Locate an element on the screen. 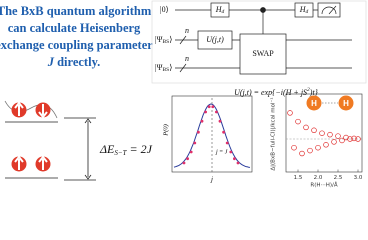 This screenshot has height=240, width=368. probability-plot: P(0) j j = J is located at coordinates (207, 139).